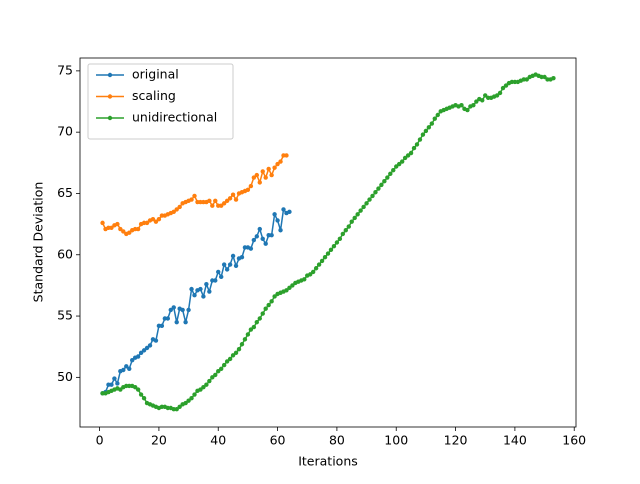  Describe the element at coordinates (155, 74) in the screenshot. I see `legend-label: original` at that location.